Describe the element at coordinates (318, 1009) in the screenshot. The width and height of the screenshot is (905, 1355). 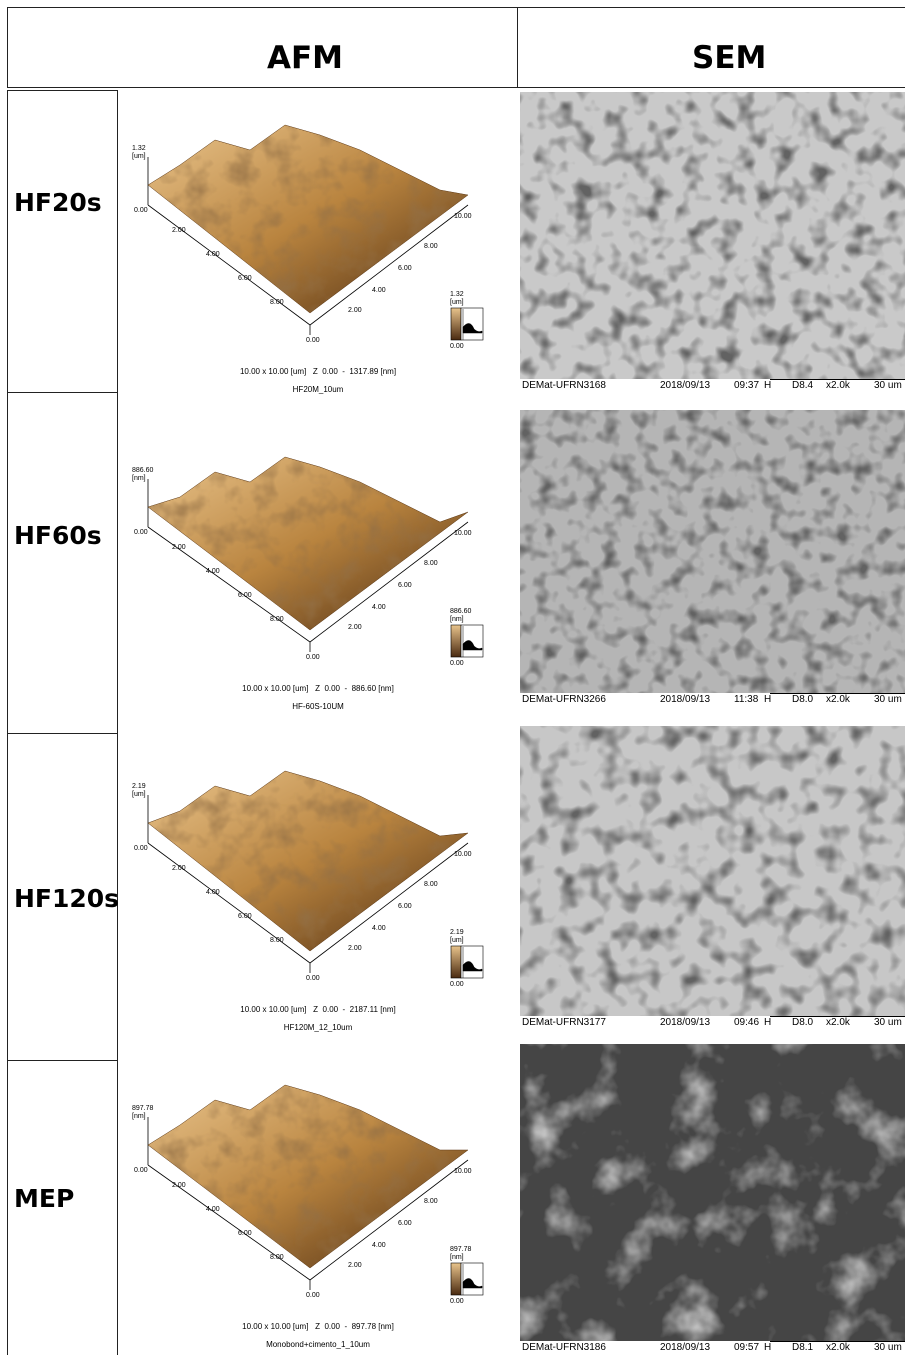
I see `afm-scan-info: 10.00 x 10.00 [um] Z 0.00 - 2187.11 [nm]` at that location.